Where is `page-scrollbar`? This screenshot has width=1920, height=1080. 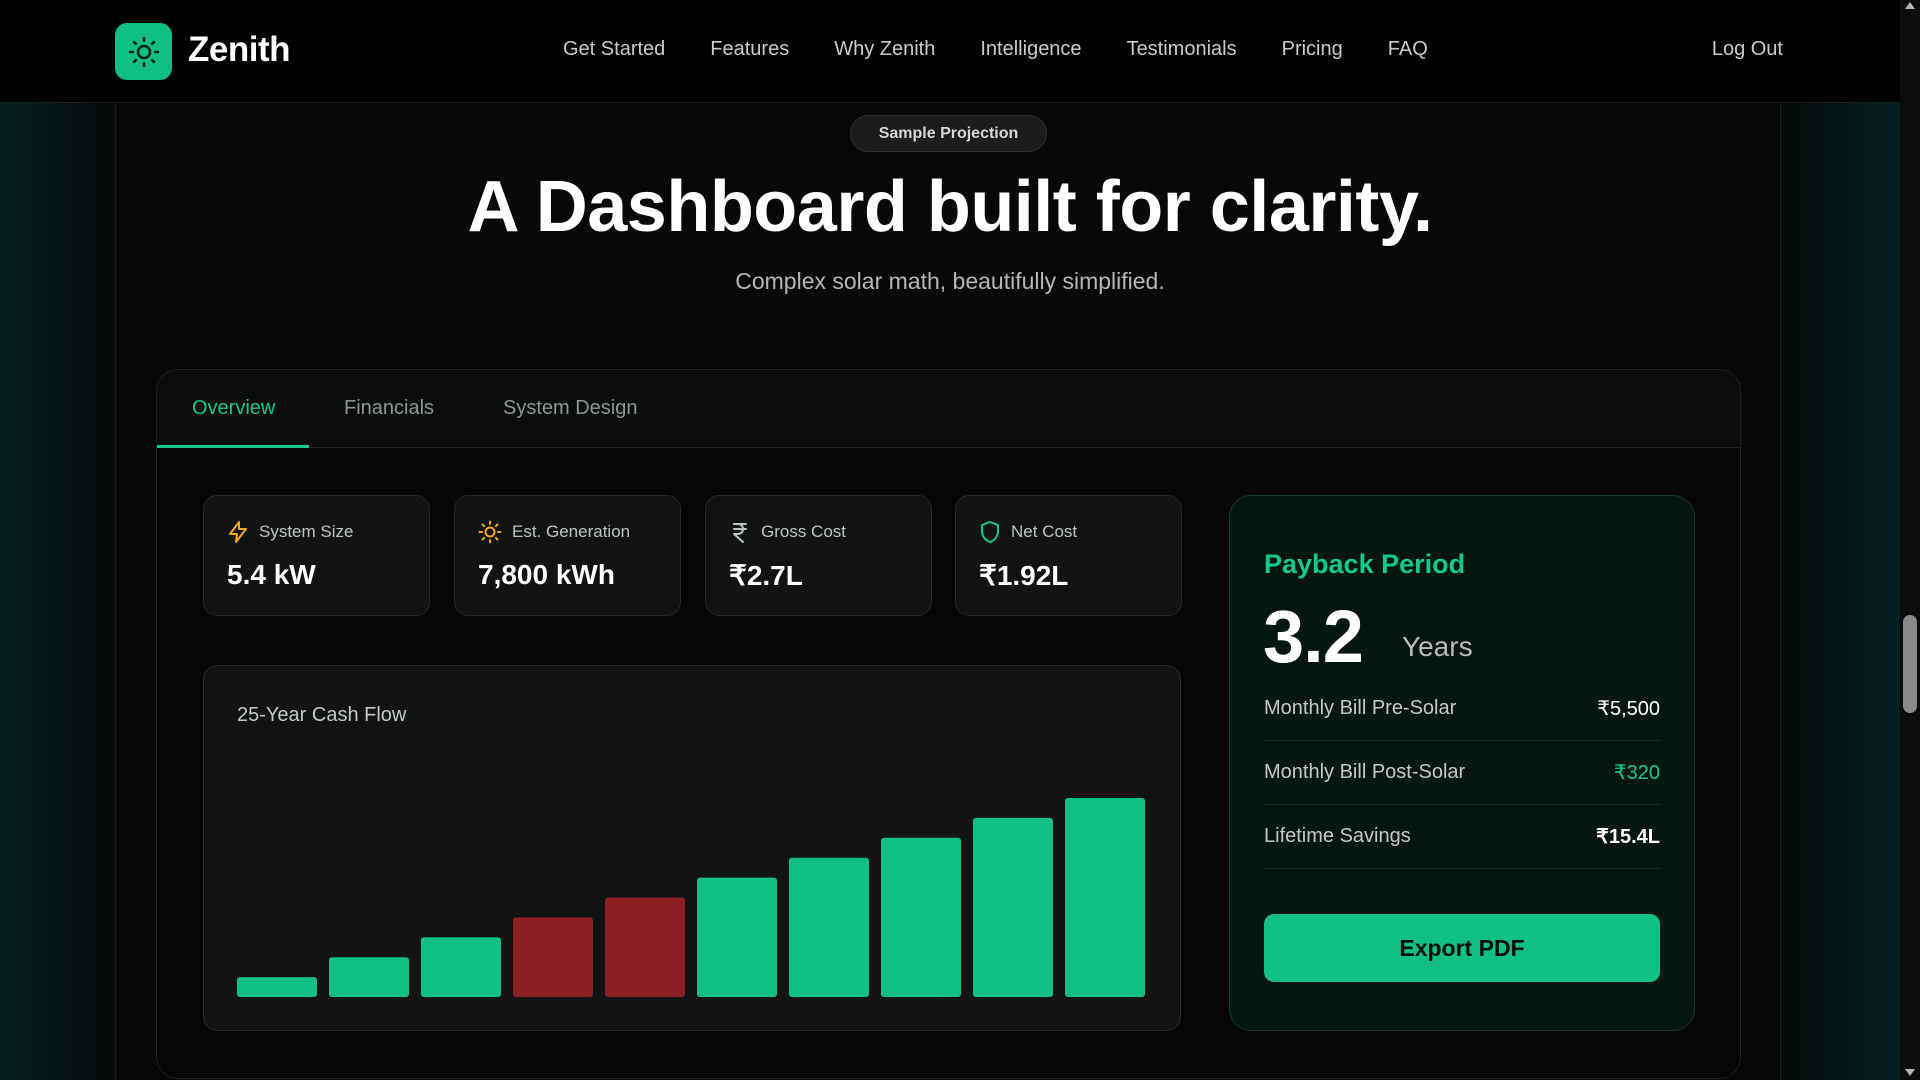 page-scrollbar is located at coordinates (1910, 540).